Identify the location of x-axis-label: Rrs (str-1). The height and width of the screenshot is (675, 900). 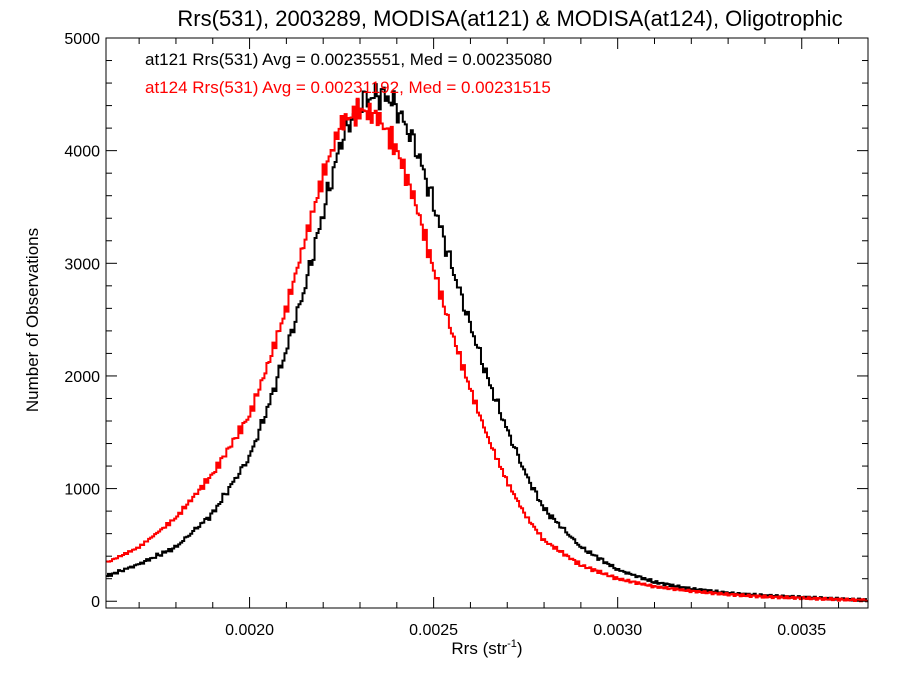
(486, 648).